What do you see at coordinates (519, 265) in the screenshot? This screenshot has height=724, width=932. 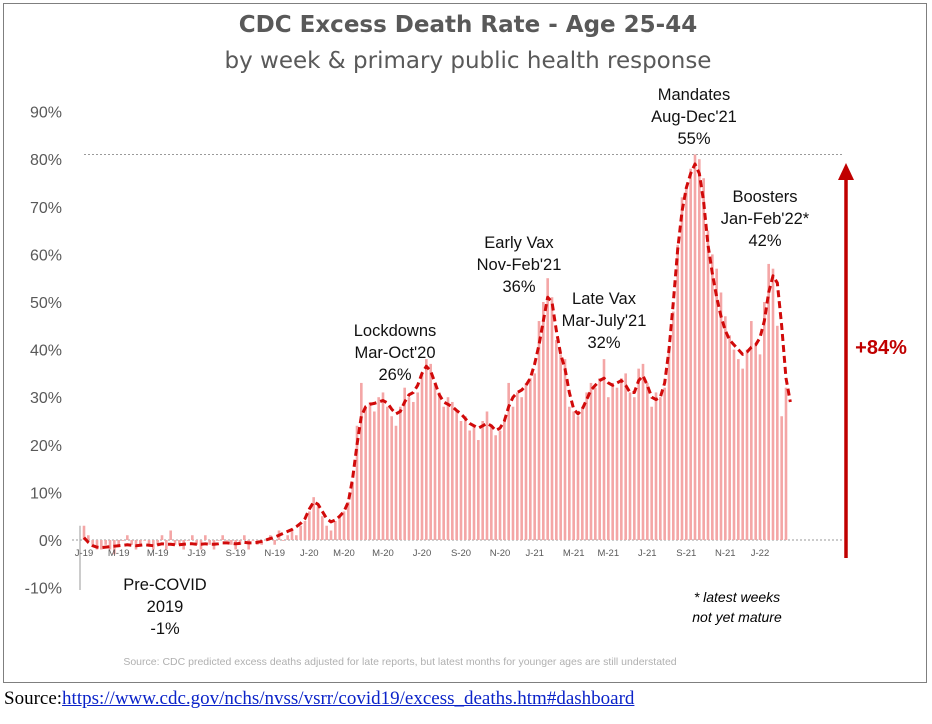 I see `annotation-line: Nov-Feb'21` at bounding box center [519, 265].